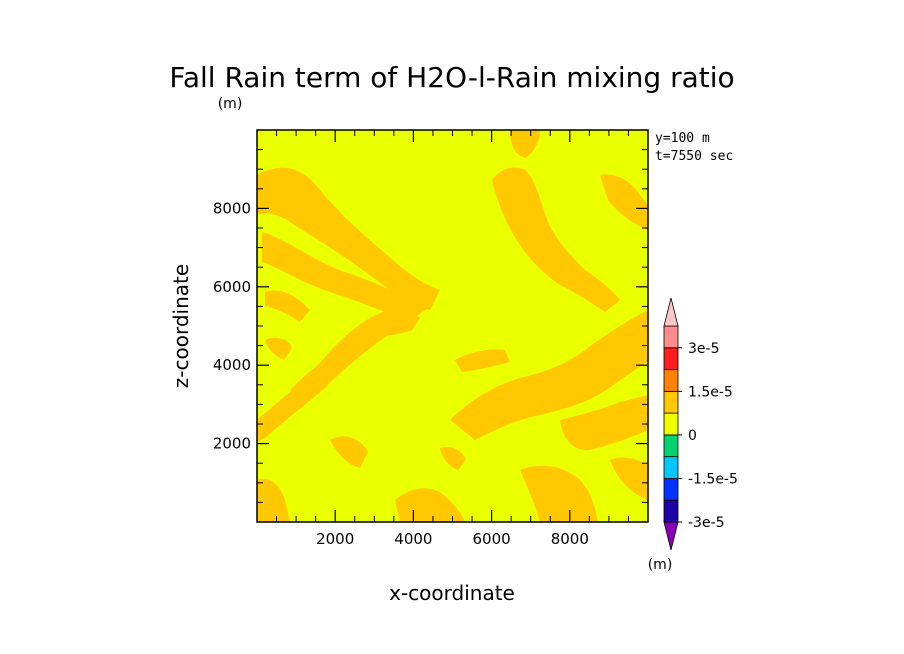 This screenshot has height=654, width=904. Describe the element at coordinates (452, 539) in the screenshot. I see `x-tick-labels: 2000 4000 6000 8000` at that location.